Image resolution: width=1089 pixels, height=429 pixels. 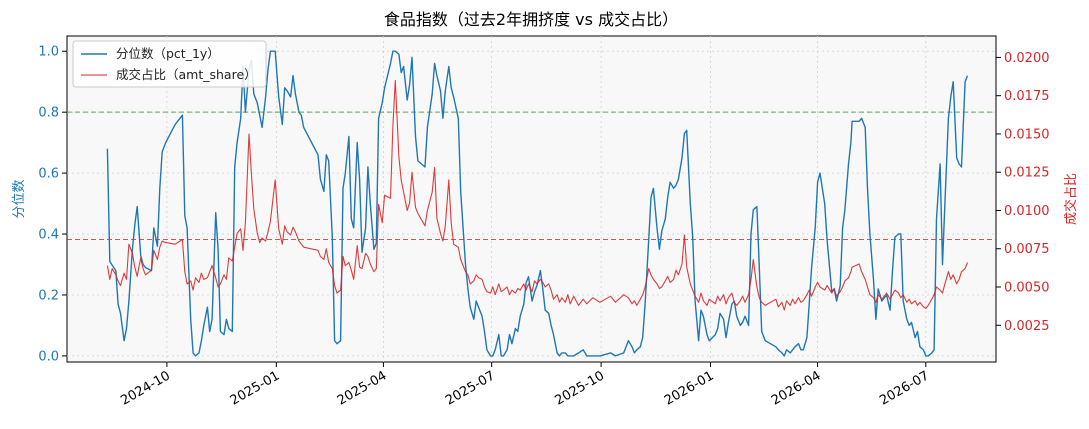 I want to click on y-right-tick-label: 0.0175, so click(x=1027, y=96).